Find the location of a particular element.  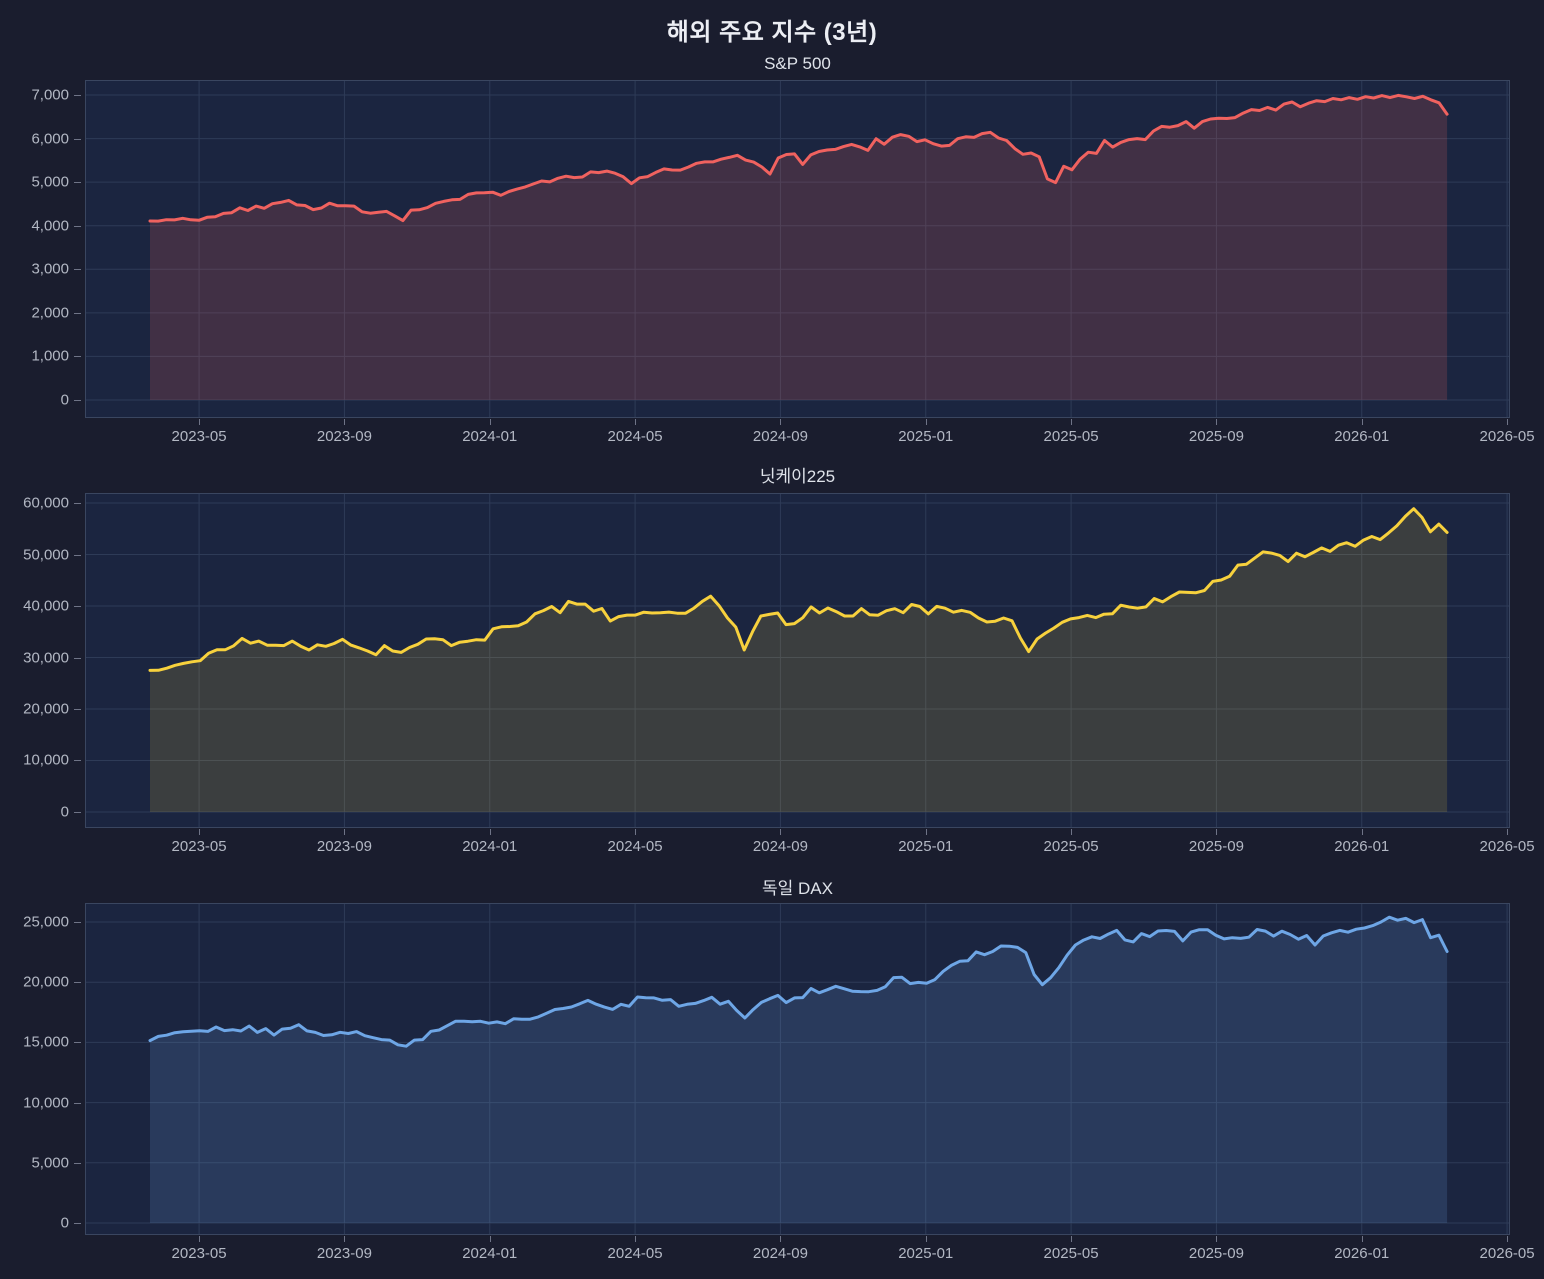

chart-dax-y-axis: 0 5,000 10,000 15,000 20,000 25,000 is located at coordinates (42, 1069).